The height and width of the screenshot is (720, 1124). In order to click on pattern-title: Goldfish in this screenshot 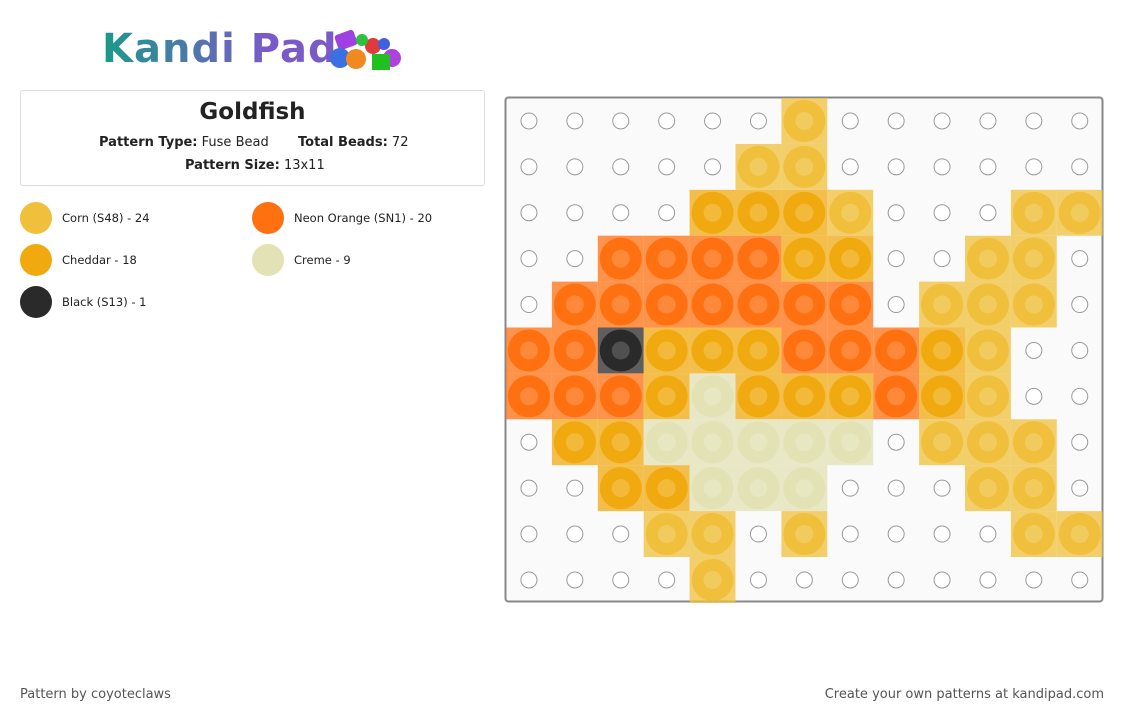, I will do `click(252, 112)`.